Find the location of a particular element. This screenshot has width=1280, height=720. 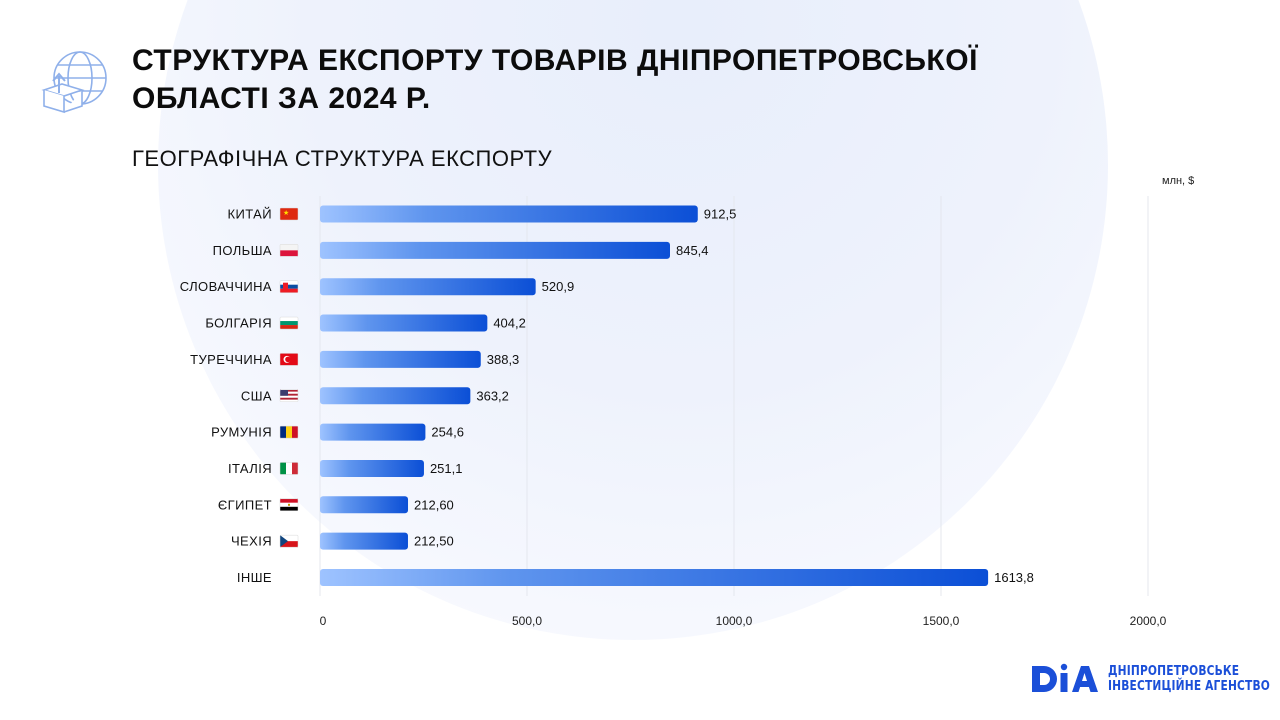

x-tick-label: 500,0 is located at coordinates (527, 621).